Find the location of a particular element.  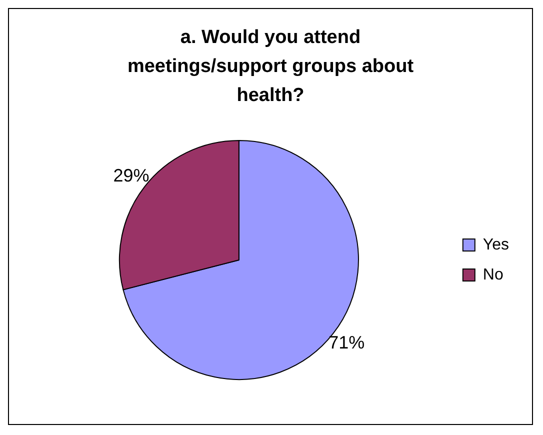

data-label: 29% is located at coordinates (131, 175).